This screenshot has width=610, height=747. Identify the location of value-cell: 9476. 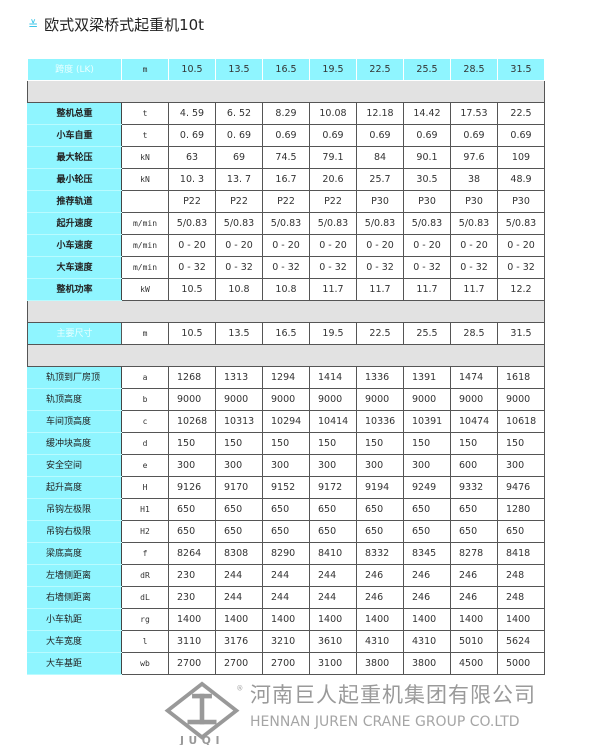
(521, 487).